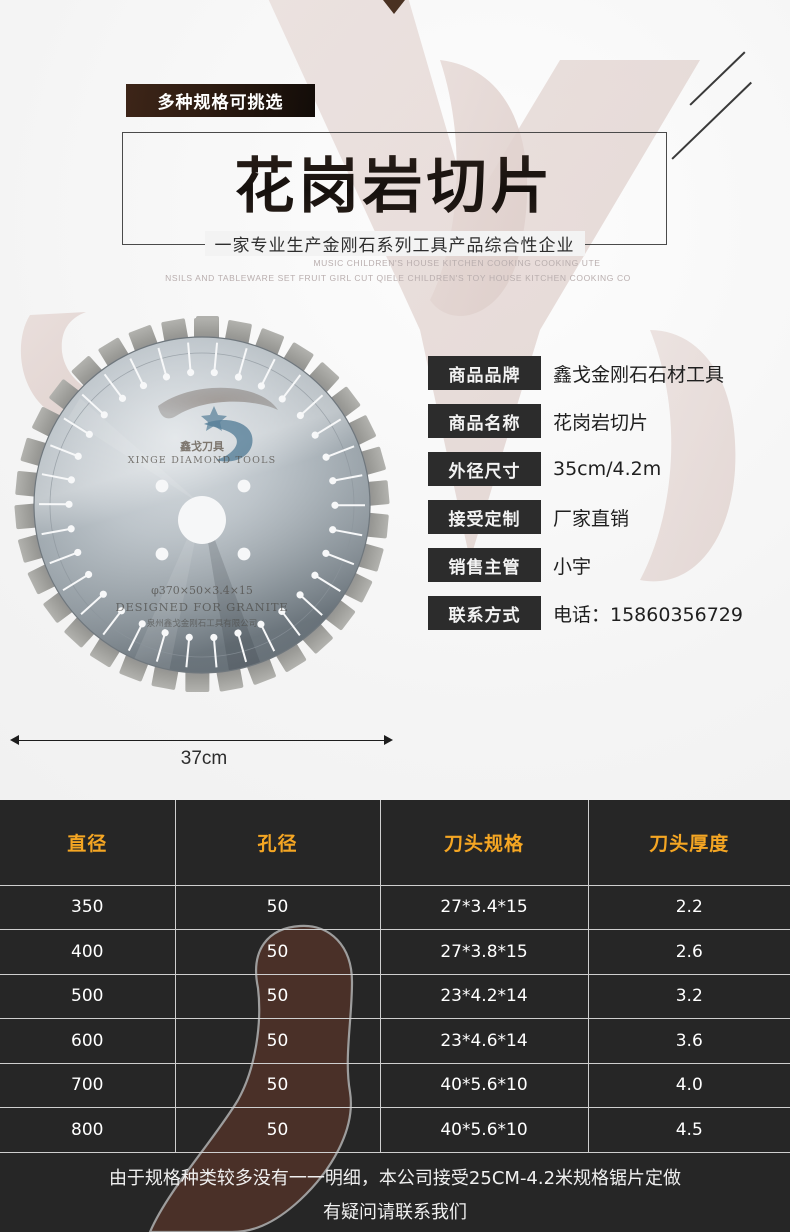 The image size is (790, 1232). I want to click on table-row: 500 50 23*4.2*14 3.2, so click(395, 996).